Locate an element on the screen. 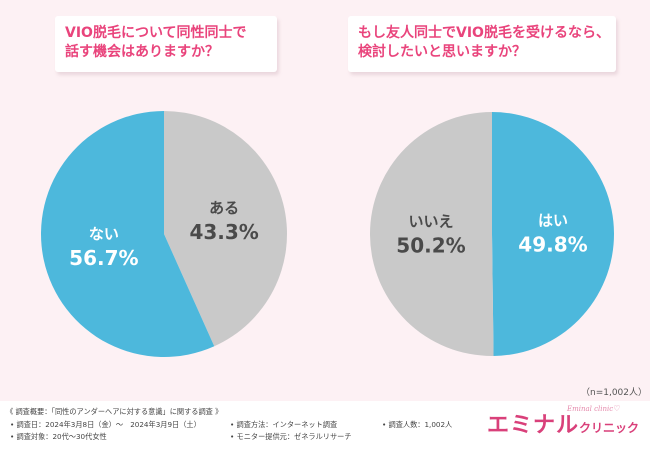 The image size is (650, 450). logo-sub-text: クリニック is located at coordinates (609, 428).